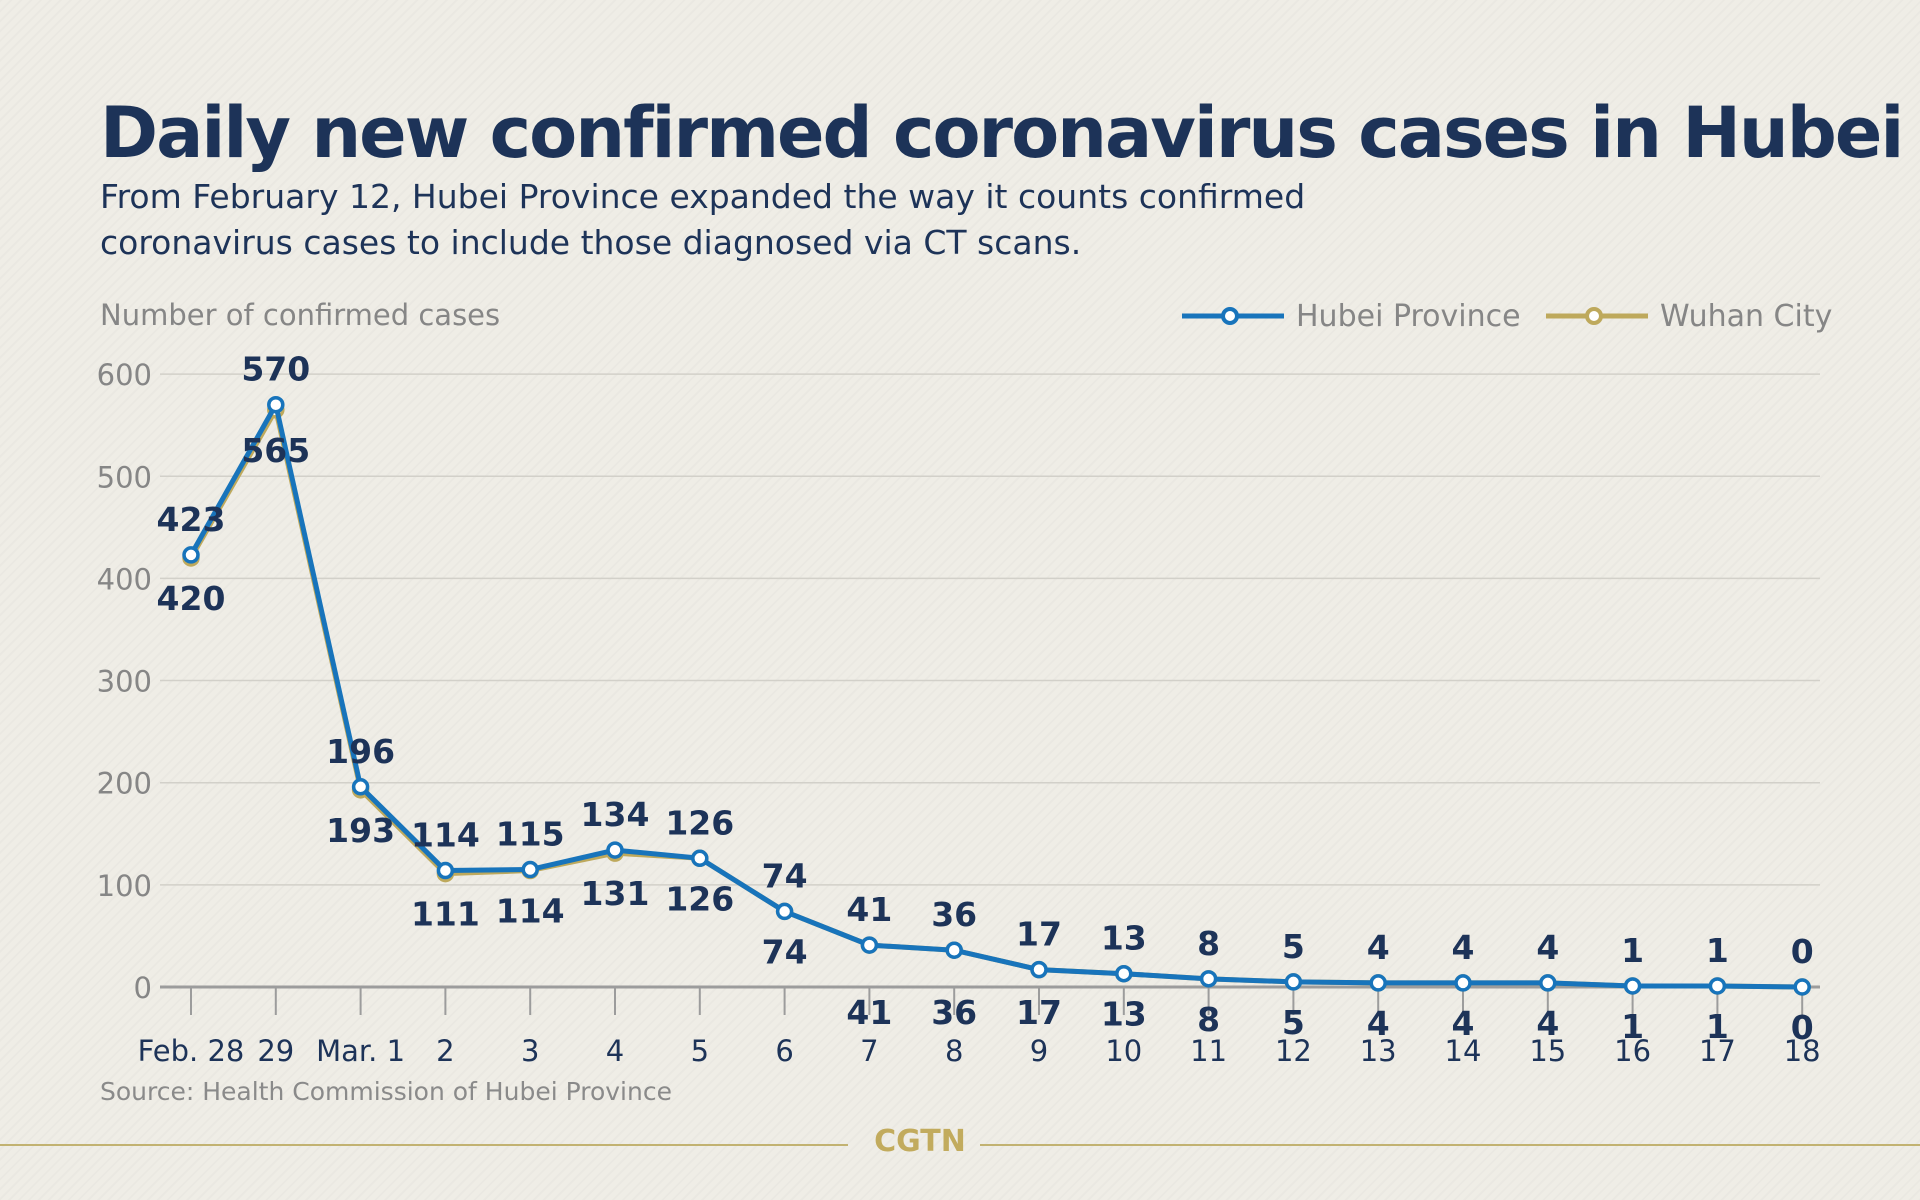  I want to click on y-tick-label: 0, so click(143, 988).